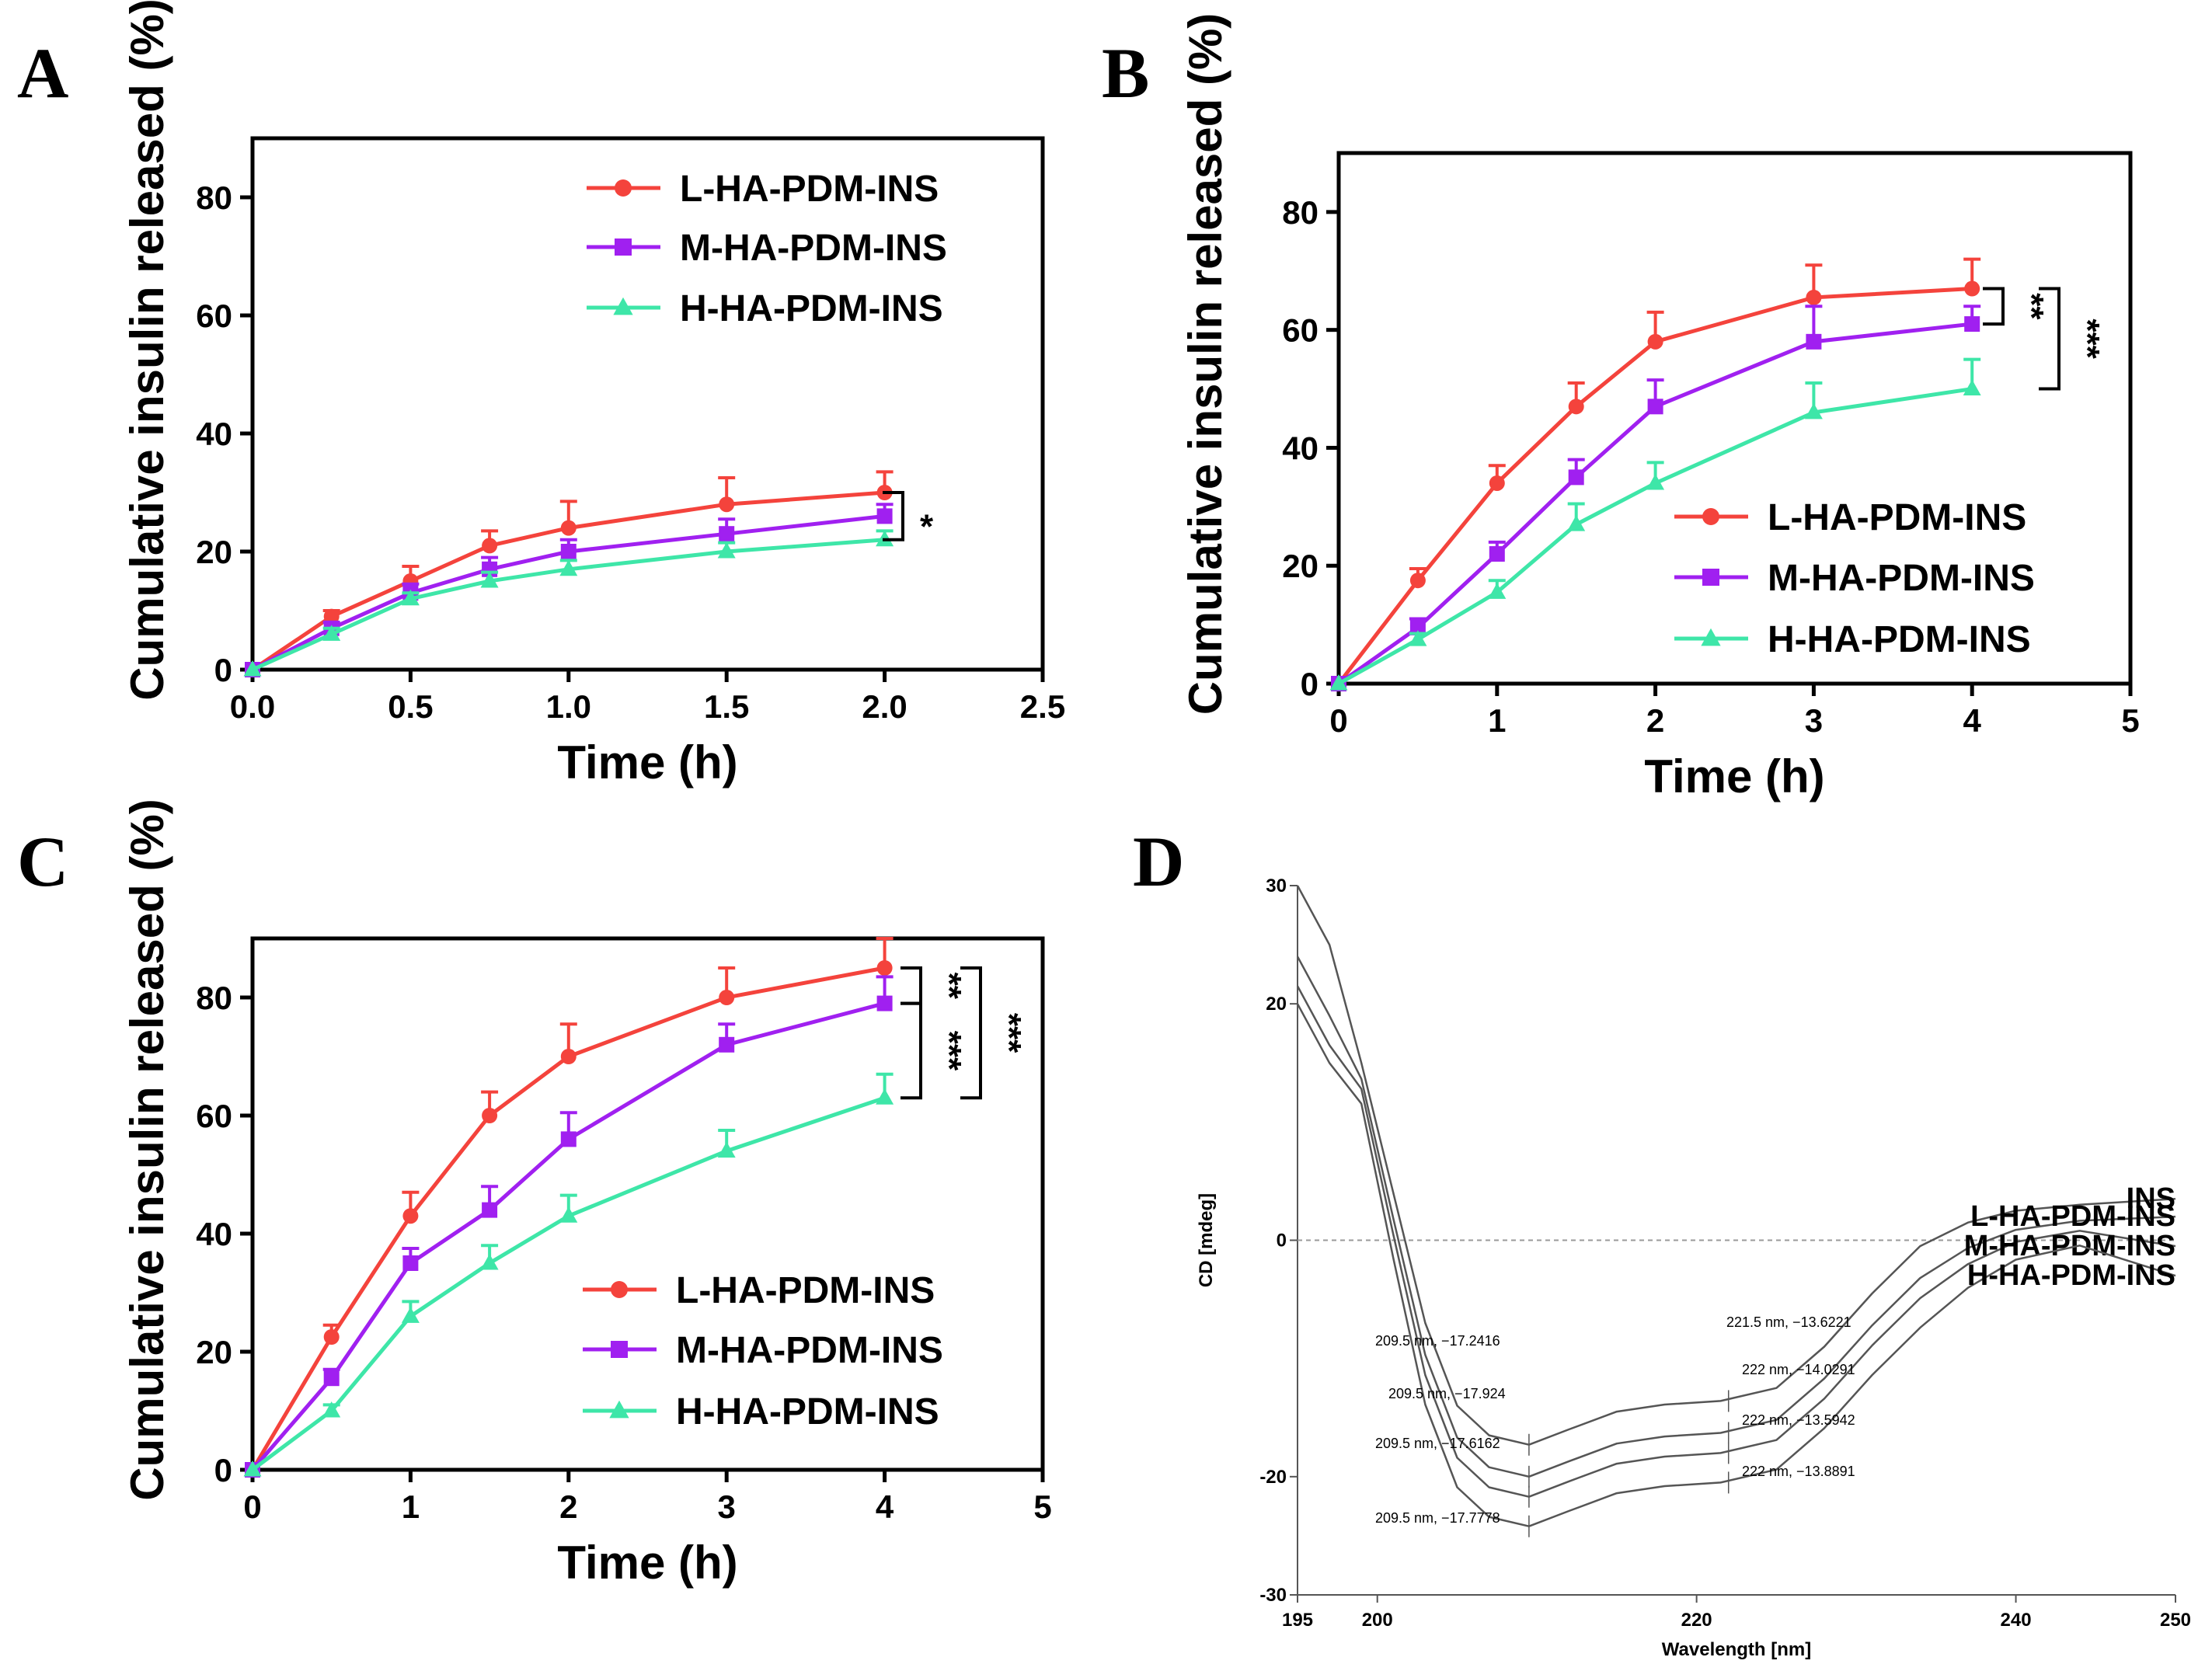  Describe the element at coordinates (1276, 886) in the screenshot. I see `y-tick-label: 30` at that location.